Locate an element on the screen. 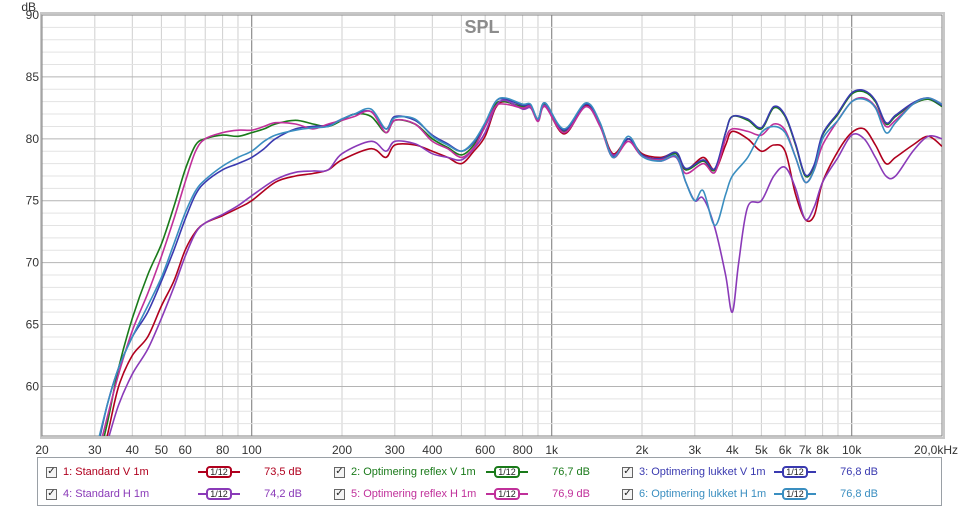 This screenshot has height=509, width=964. x-tick-label: 100 is located at coordinates (252, 449).